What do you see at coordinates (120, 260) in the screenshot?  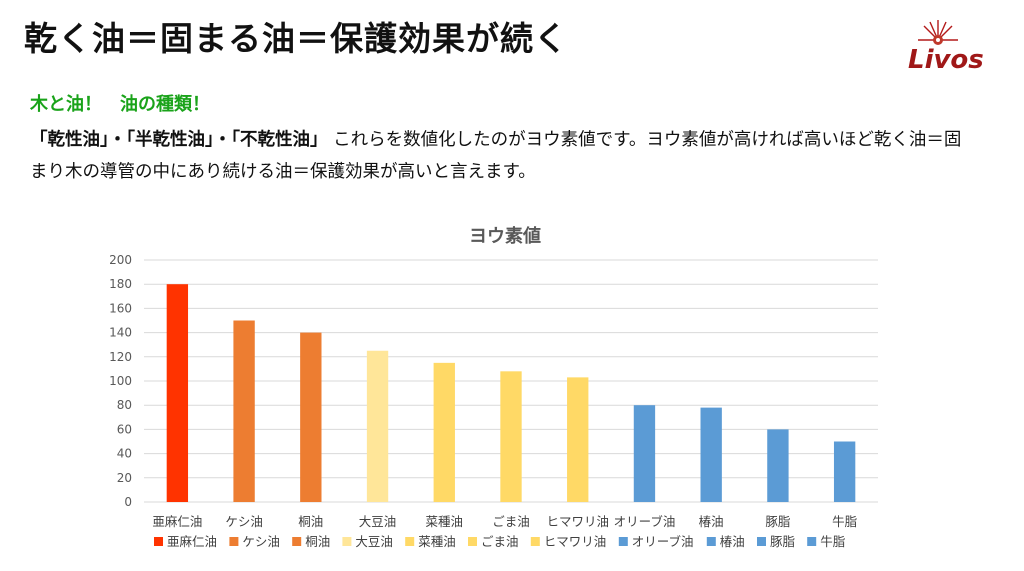 I see `y-tick-label: 200` at bounding box center [120, 260].